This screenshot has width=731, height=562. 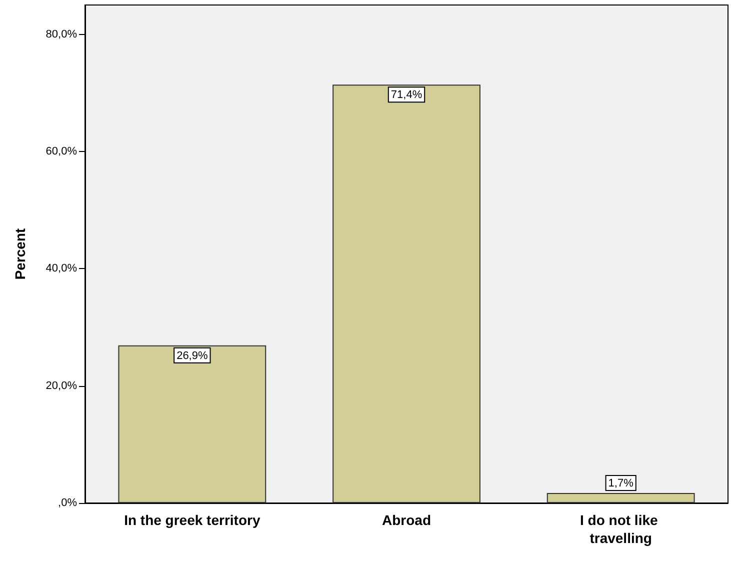 What do you see at coordinates (406, 95) in the screenshot?
I see `data-label: 71,4%` at bounding box center [406, 95].